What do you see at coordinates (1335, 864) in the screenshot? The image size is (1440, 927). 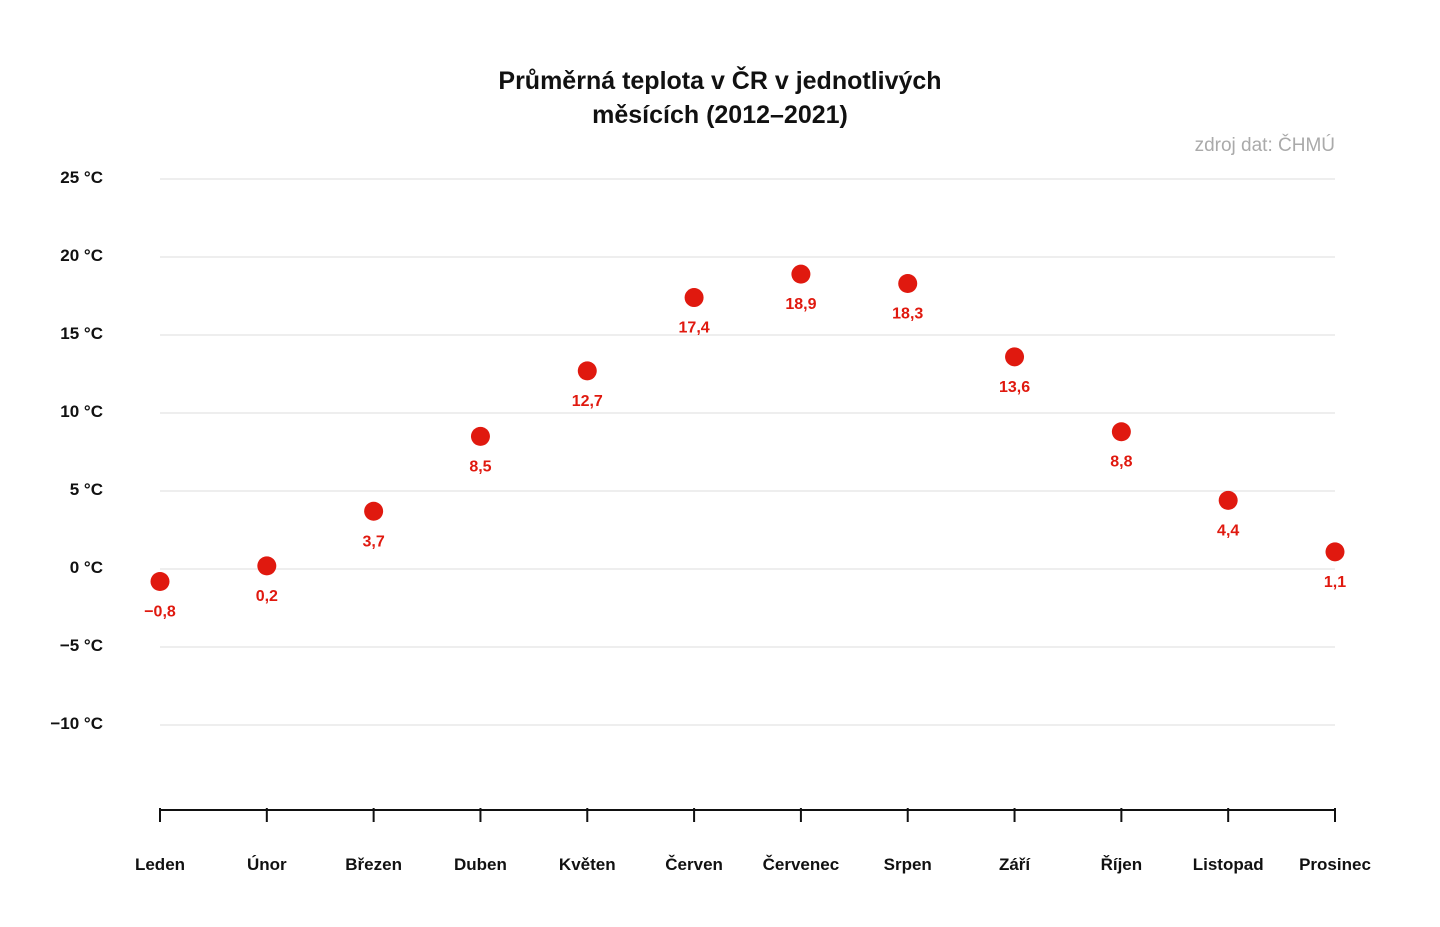 I see `x-tick-label: Prosinec` at bounding box center [1335, 864].